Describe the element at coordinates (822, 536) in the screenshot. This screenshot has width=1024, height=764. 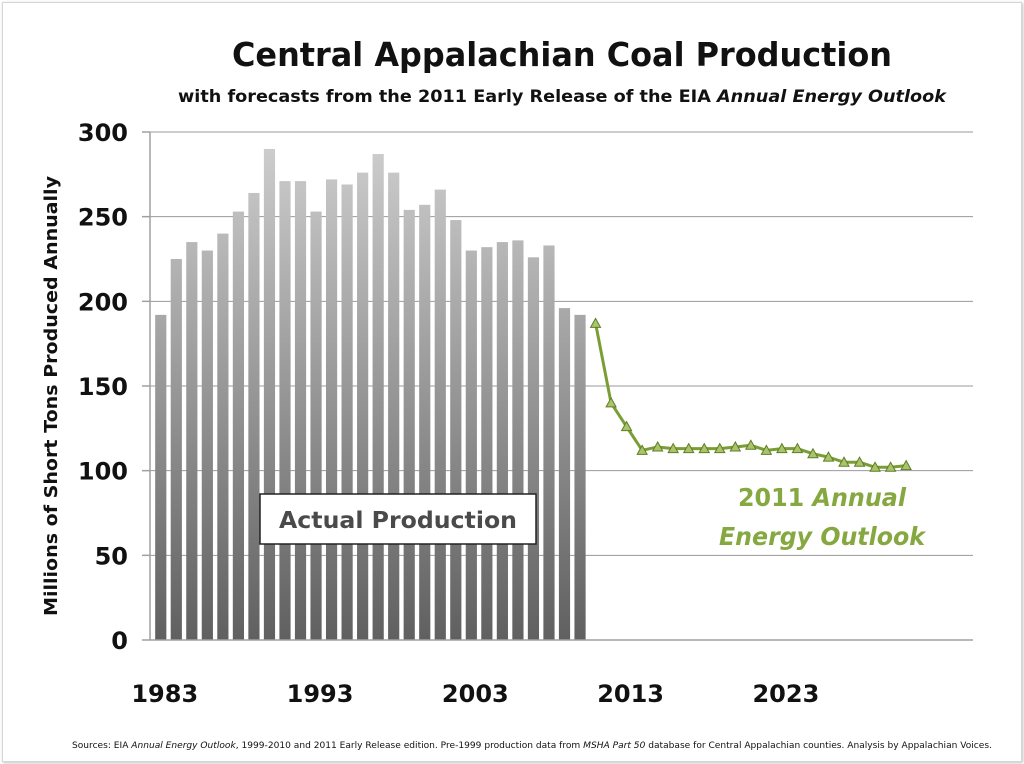
I see `outlook-label-line2: Energy Outlook` at that location.